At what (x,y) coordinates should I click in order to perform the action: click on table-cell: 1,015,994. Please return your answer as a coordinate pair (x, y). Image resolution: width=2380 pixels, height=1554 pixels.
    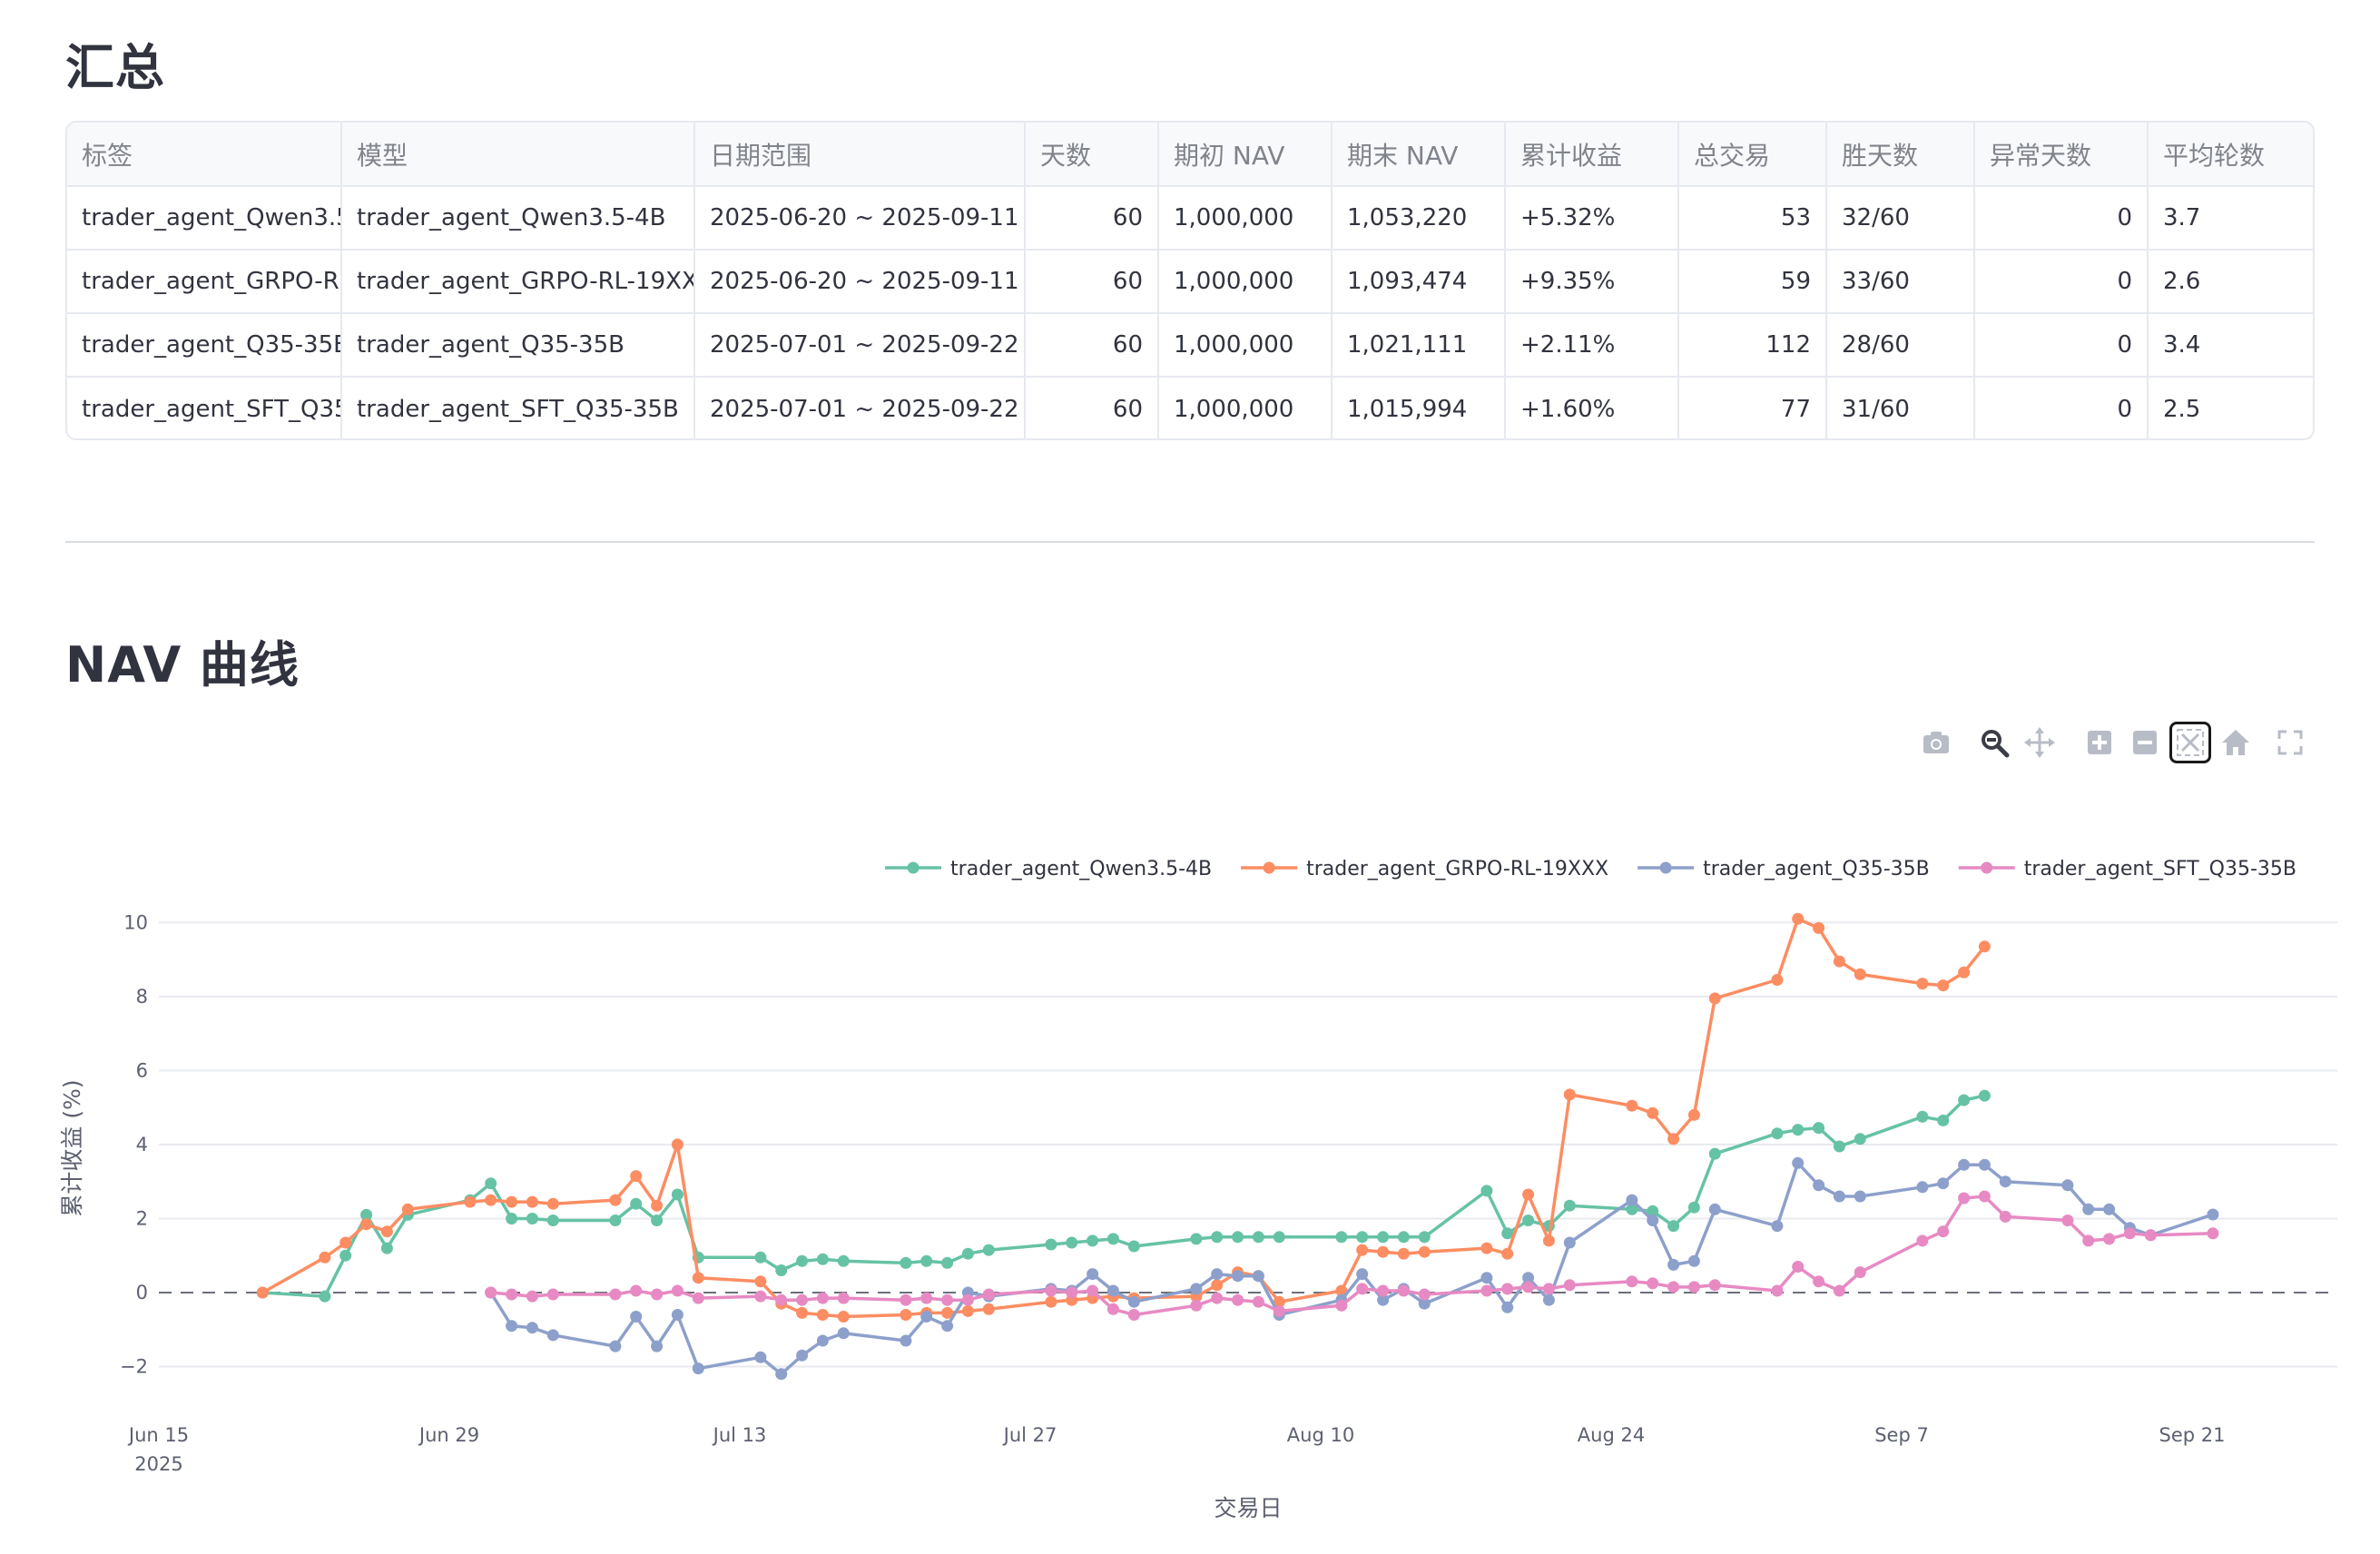
    Looking at the image, I should click on (1419, 407).